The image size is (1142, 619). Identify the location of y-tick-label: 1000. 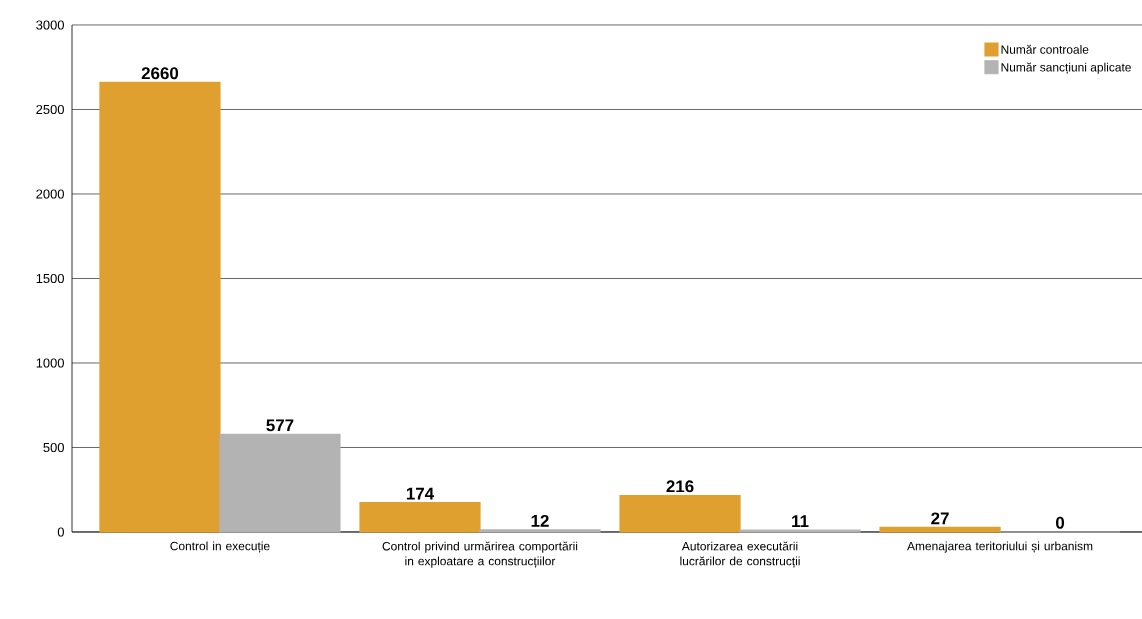
(50, 363).